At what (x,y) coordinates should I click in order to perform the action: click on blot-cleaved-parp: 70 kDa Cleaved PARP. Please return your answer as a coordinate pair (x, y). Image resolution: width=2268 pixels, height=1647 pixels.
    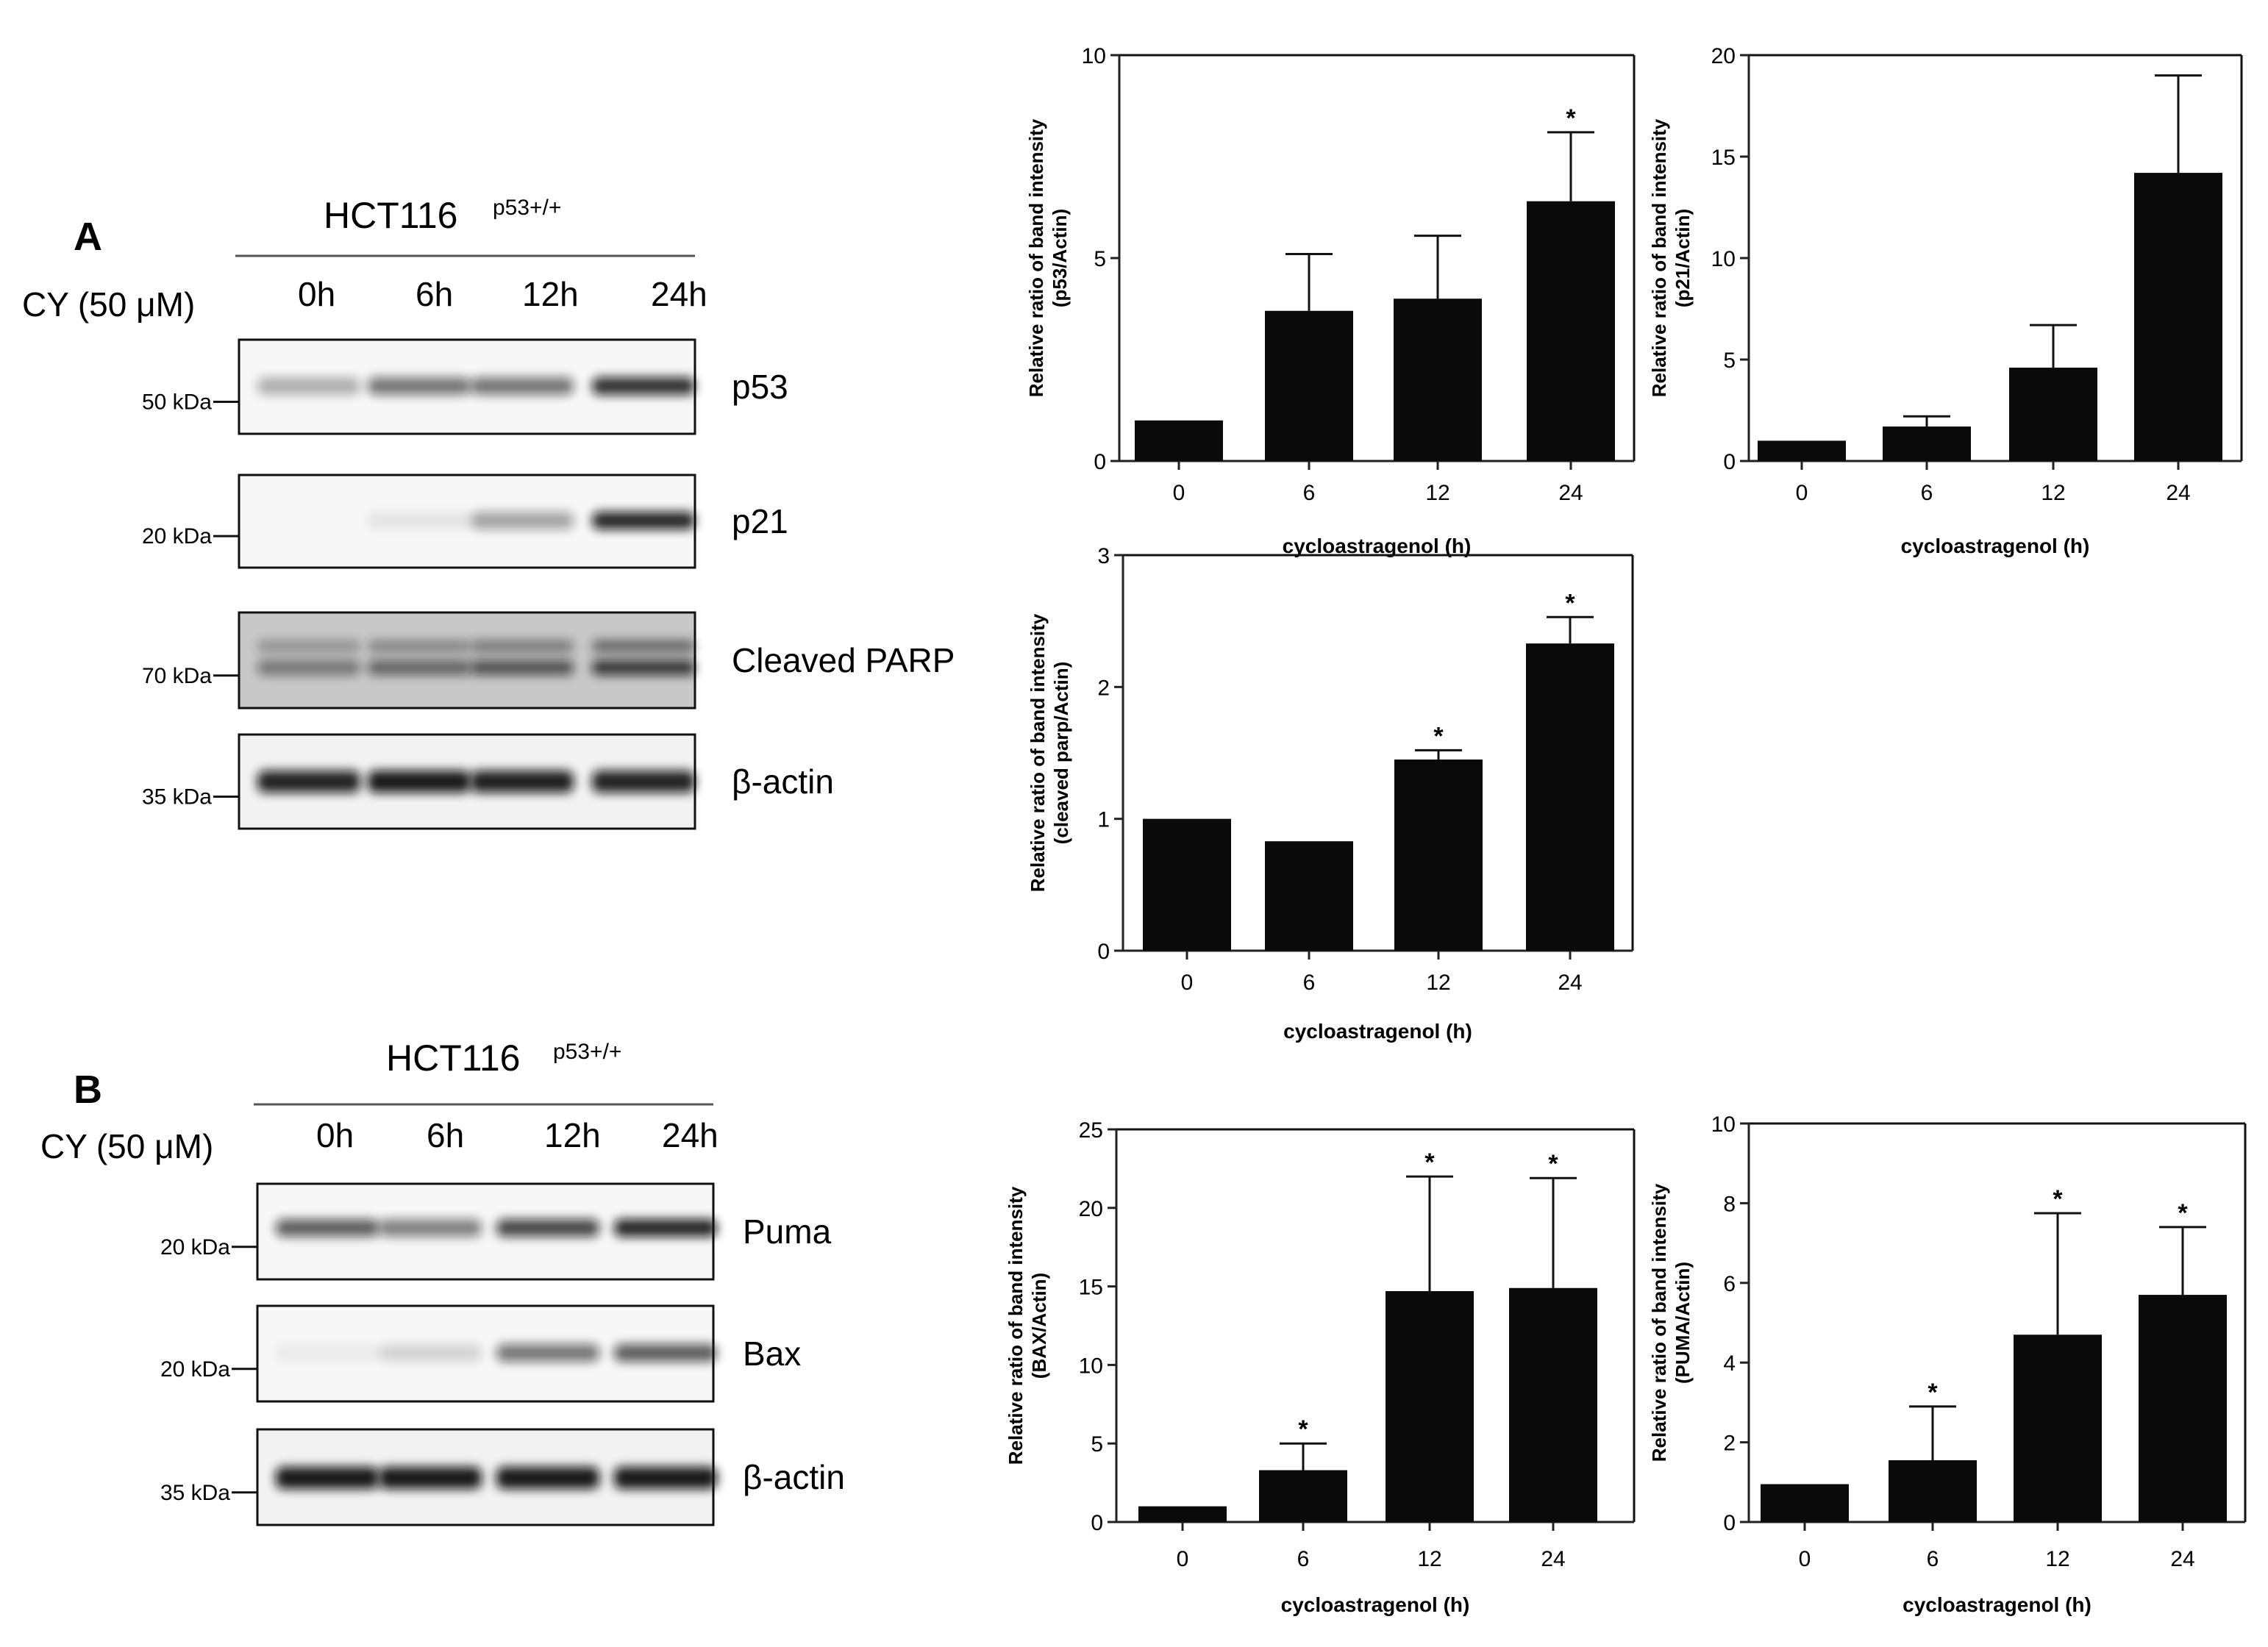
    Looking at the image, I should click on (548, 660).